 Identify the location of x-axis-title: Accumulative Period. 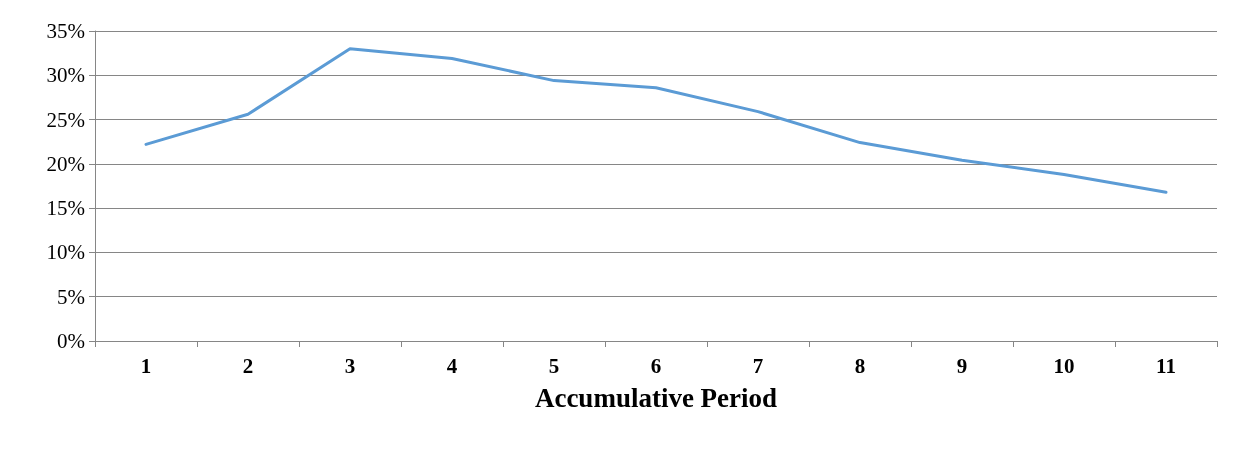
(656, 397).